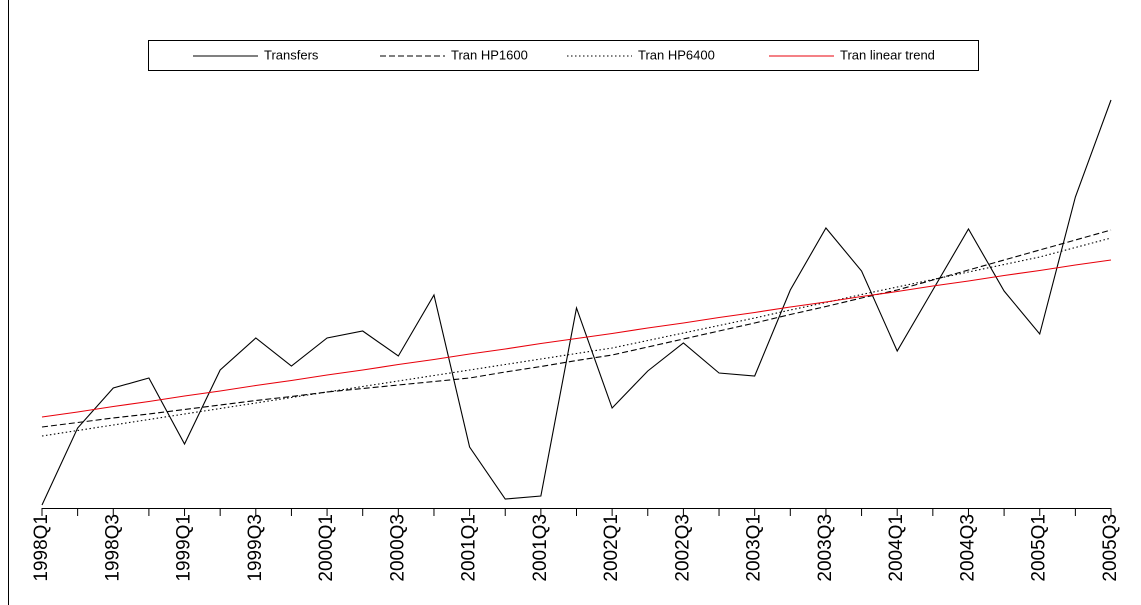 The image size is (1141, 605). Describe the element at coordinates (489, 54) in the screenshot. I see `legend-label: Tran HP1600` at that location.